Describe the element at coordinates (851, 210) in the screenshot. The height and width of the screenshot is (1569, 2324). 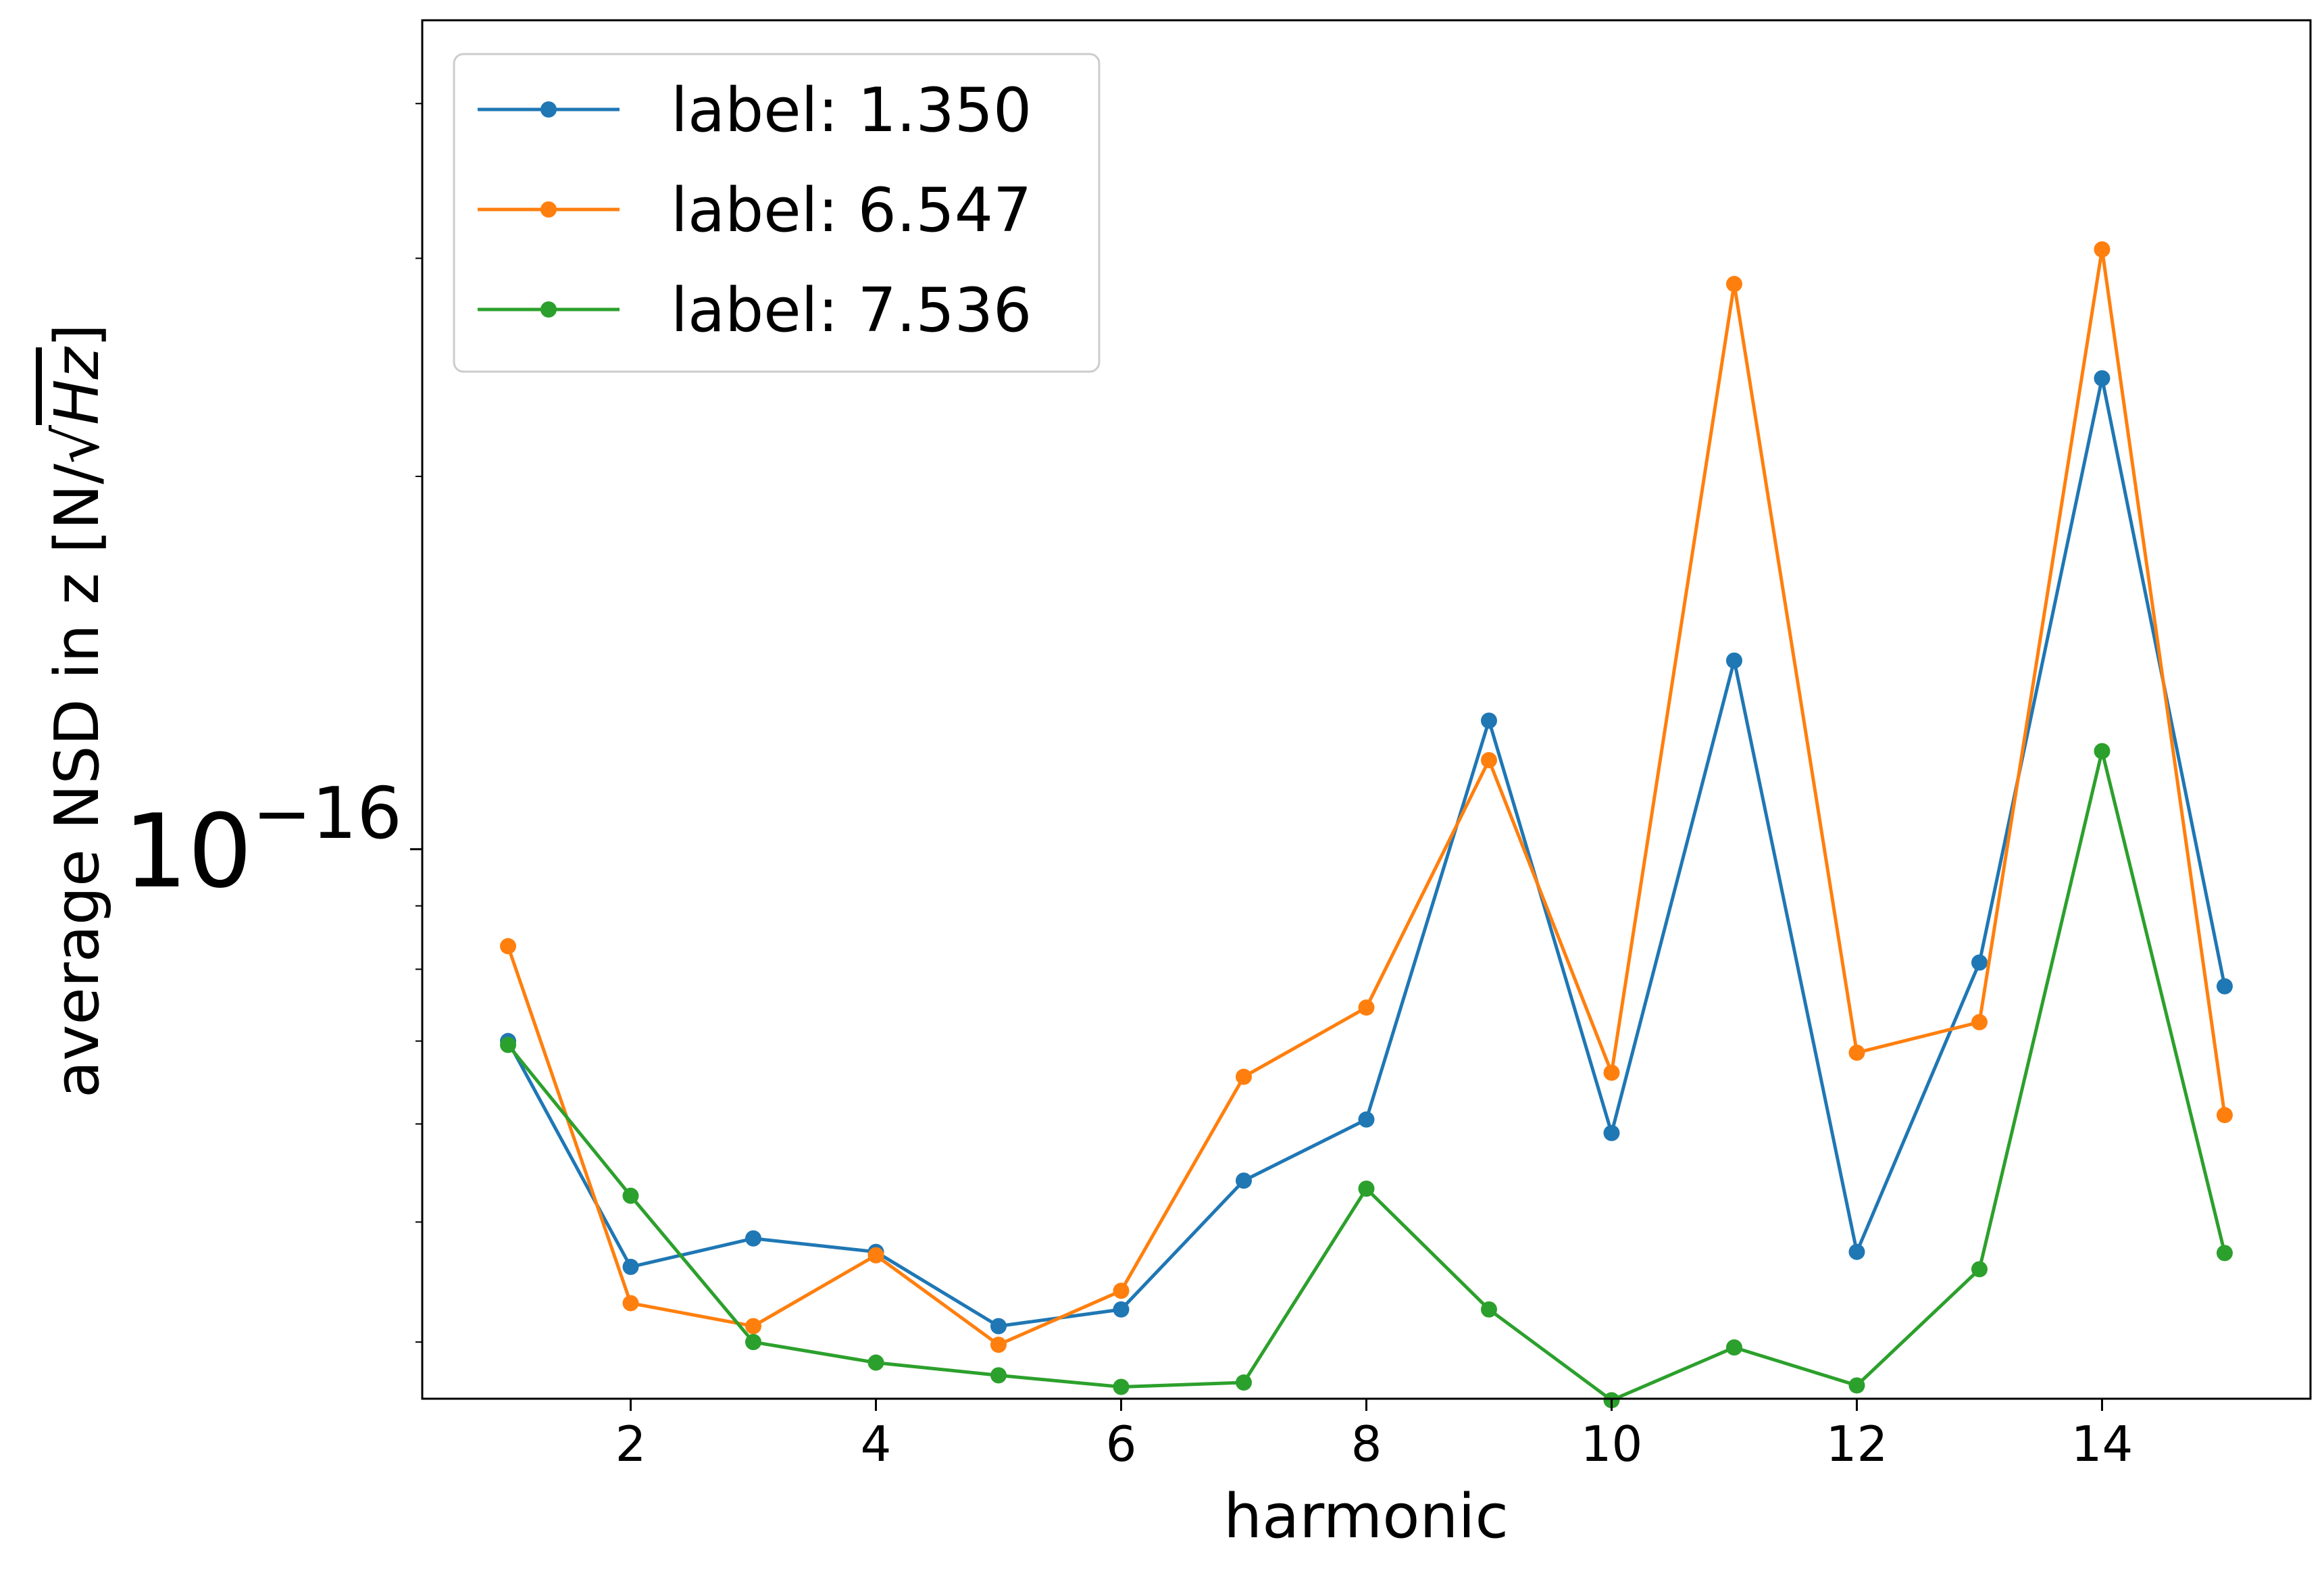
I see `legend-label: label: 6.547` at that location.